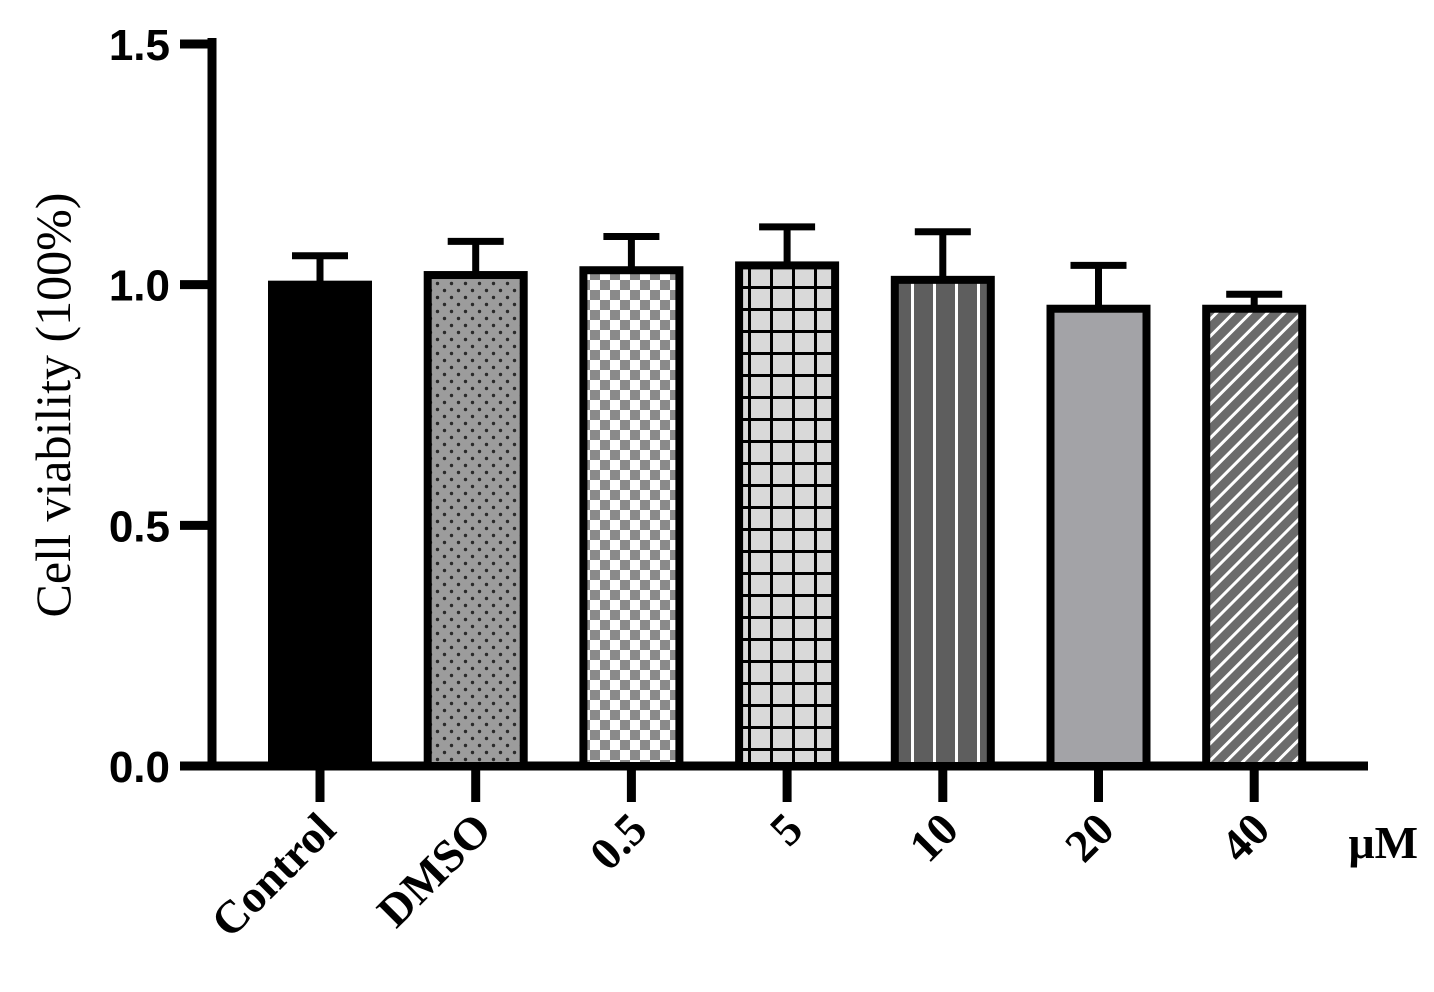 The width and height of the screenshot is (1434, 992). I want to click on y-tick-label: 1.0, so click(139, 286).